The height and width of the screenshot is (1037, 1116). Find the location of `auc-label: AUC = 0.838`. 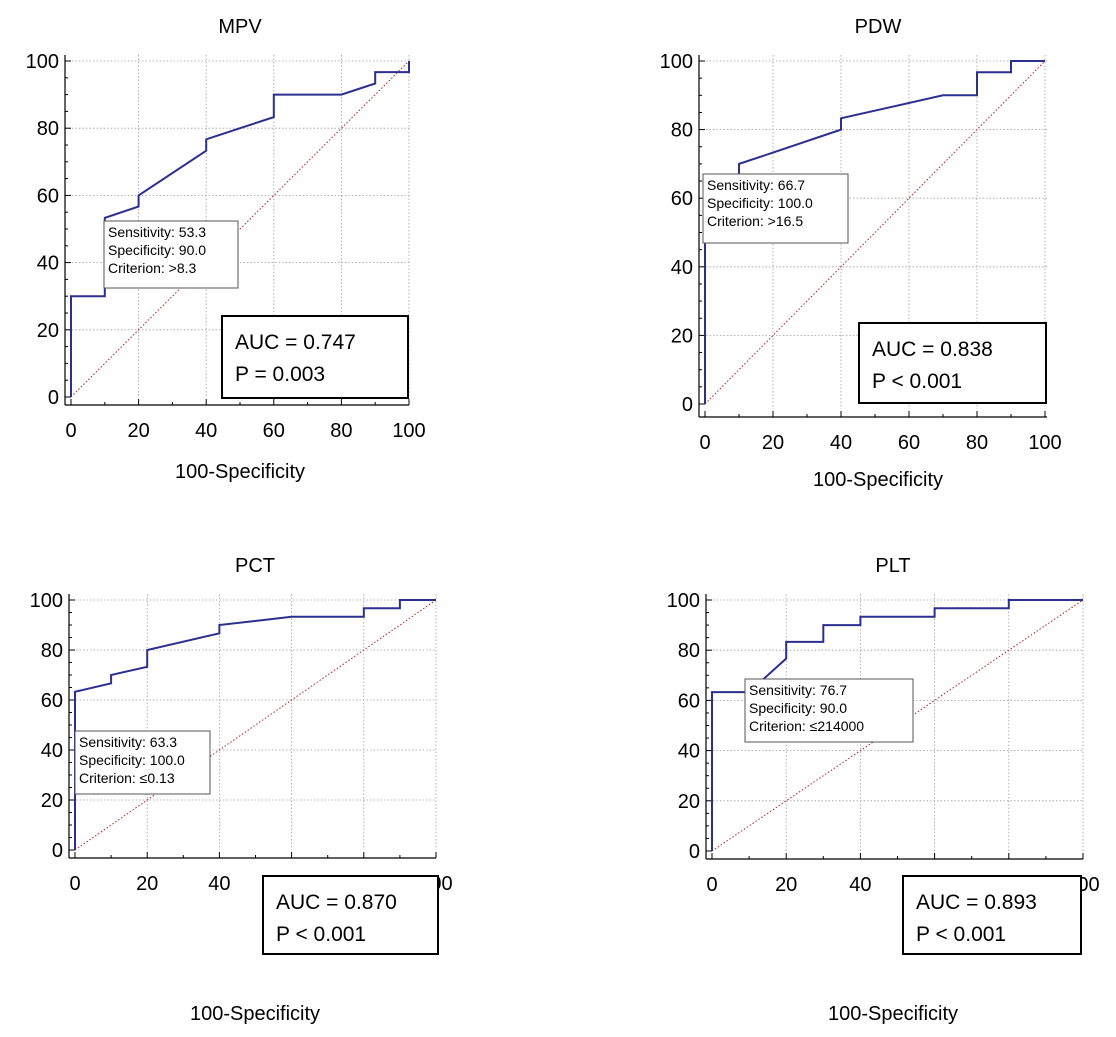

auc-label: AUC = 0.838 is located at coordinates (932, 349).